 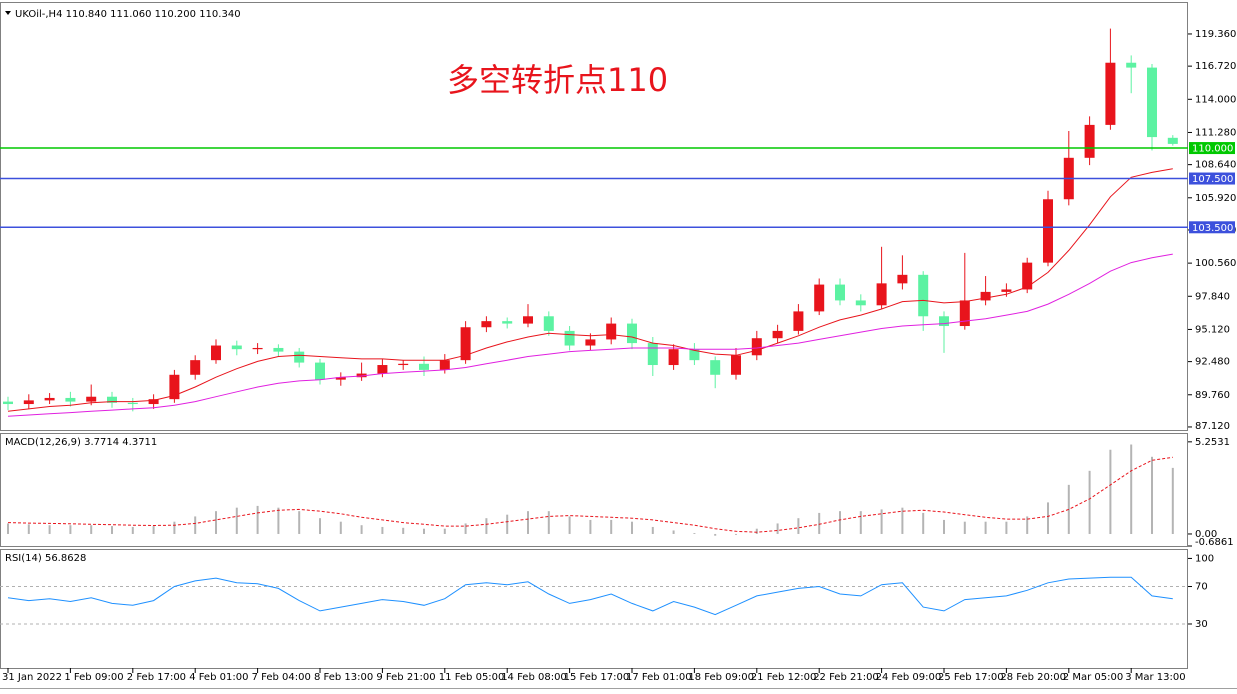 I want to click on y-tick-label: 30, so click(x=1201, y=624).